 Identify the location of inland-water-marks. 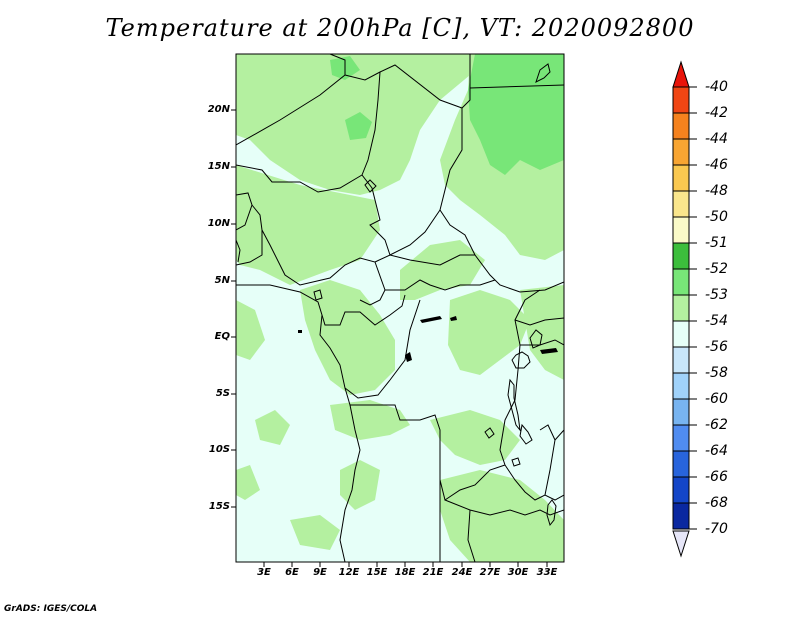
(428, 339).